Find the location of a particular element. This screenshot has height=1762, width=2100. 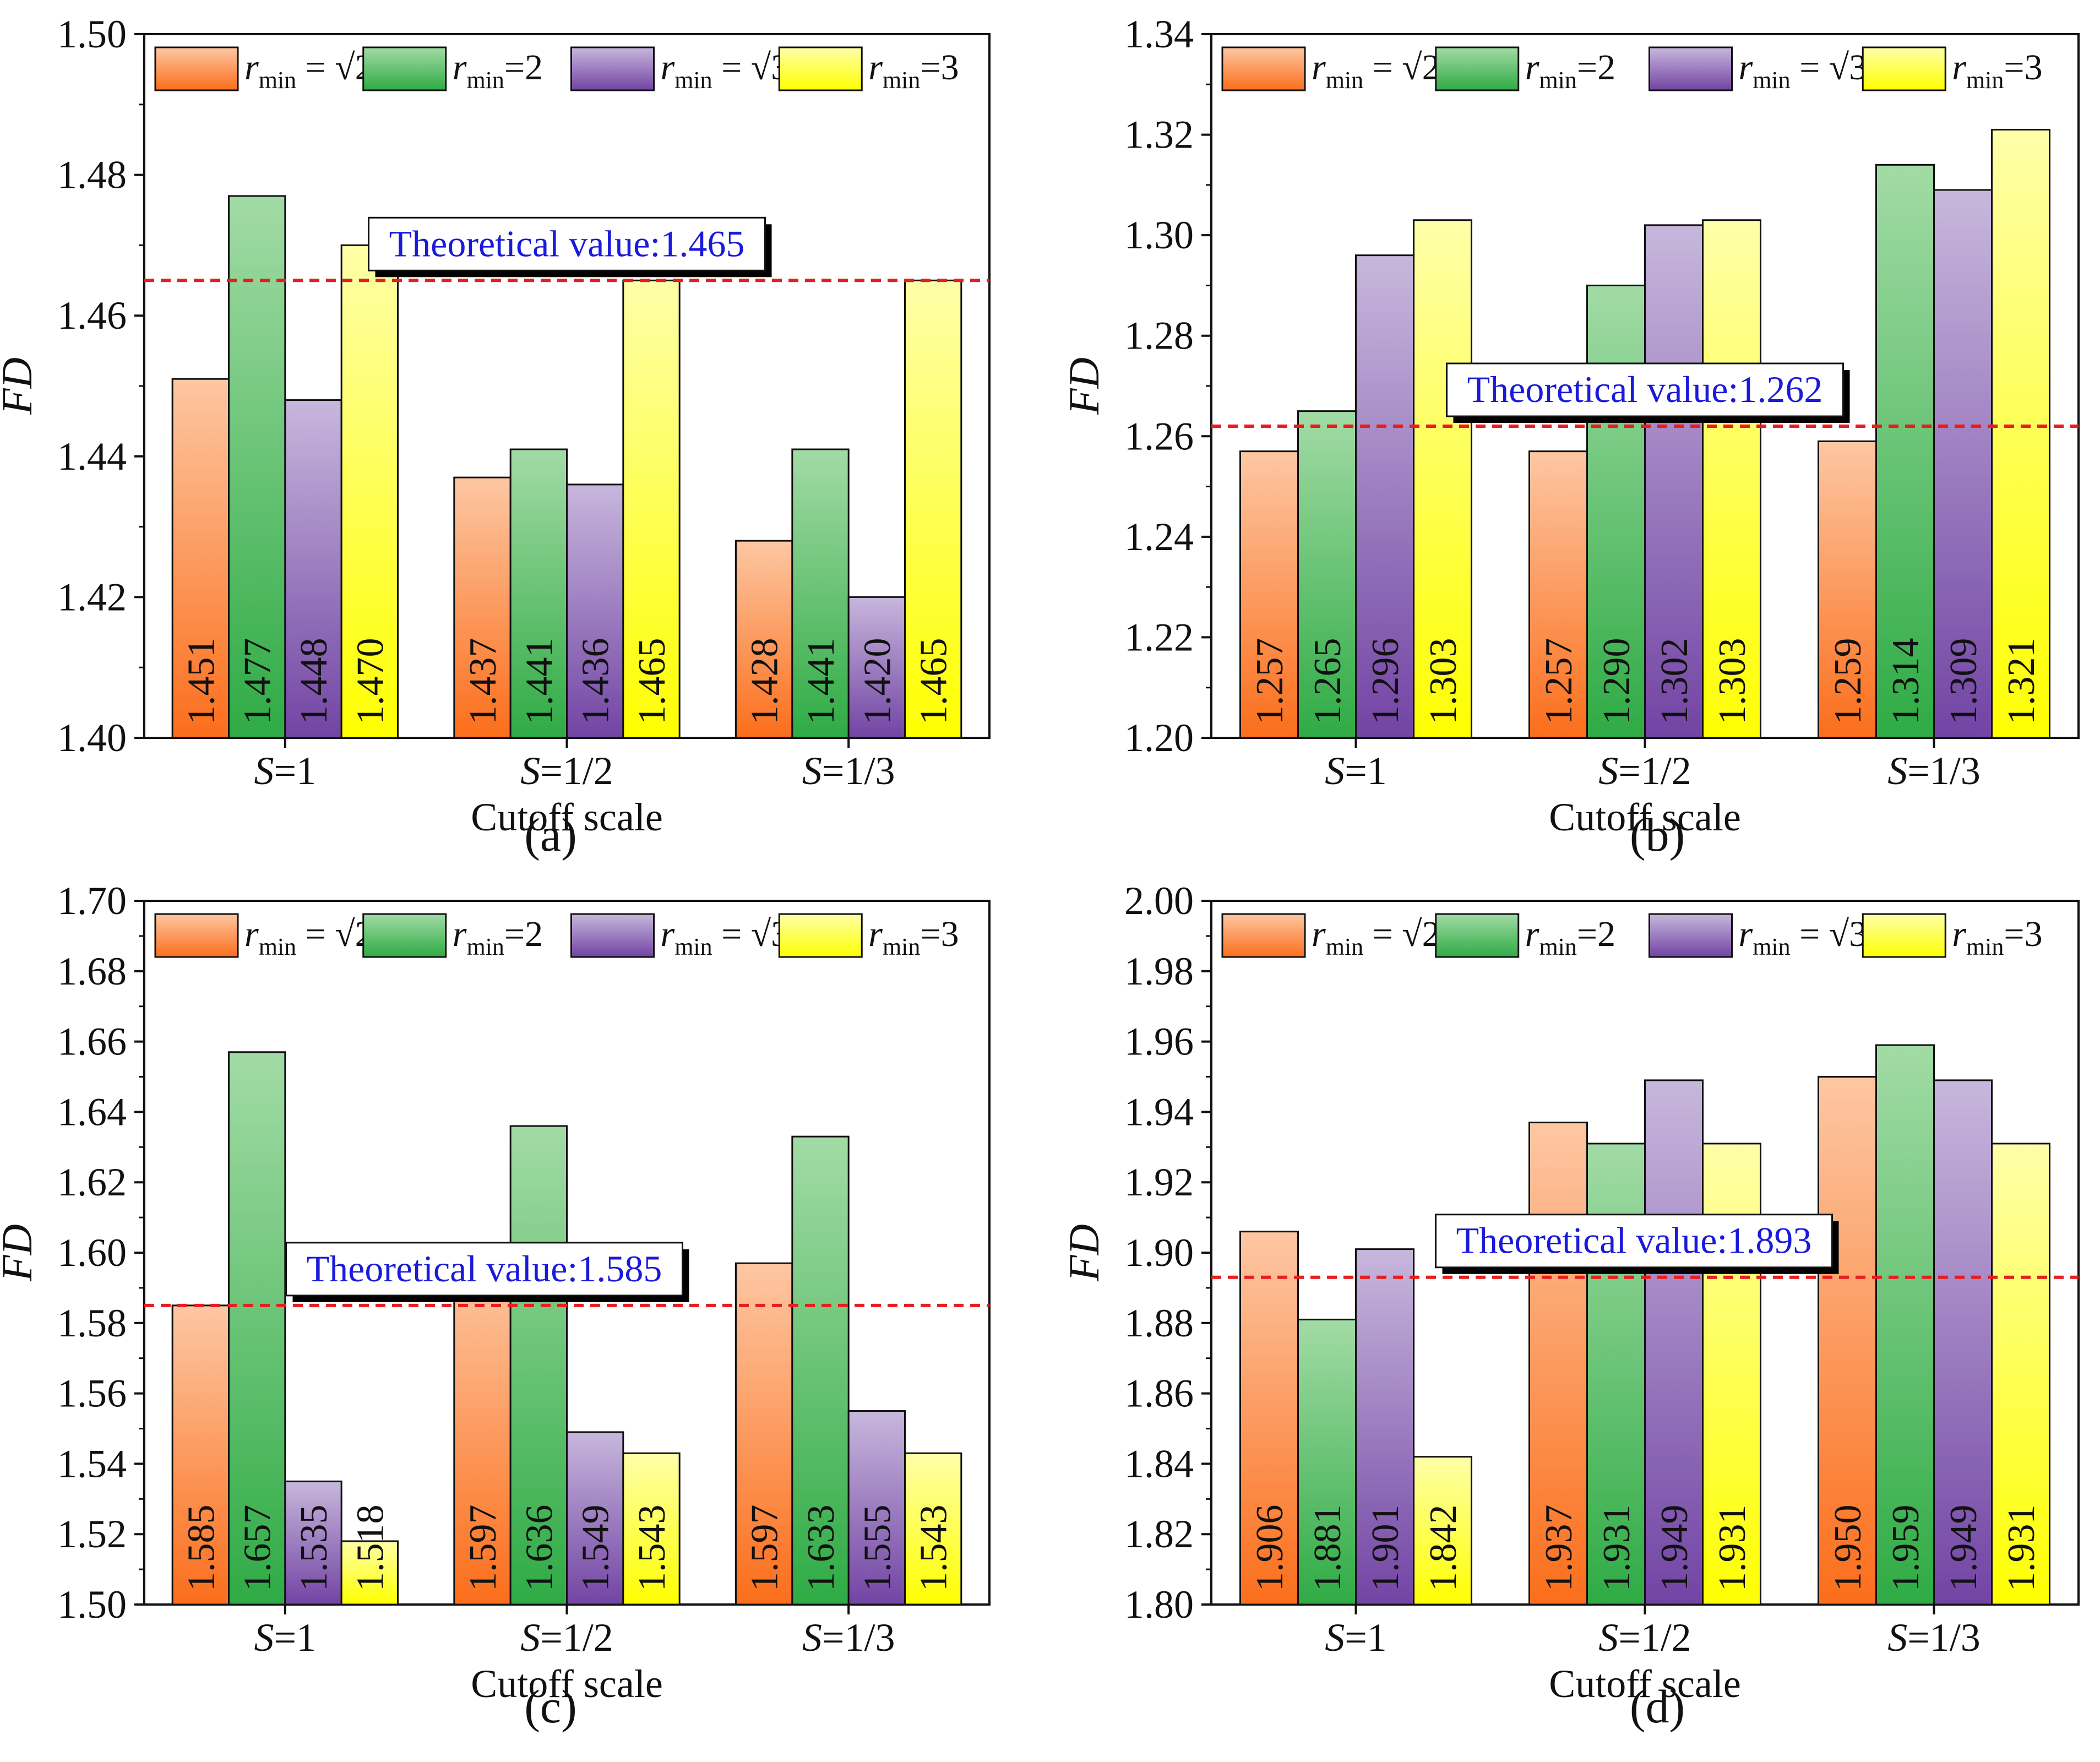

x-axis-label: Cutoff scale is located at coordinates (567, 1684).